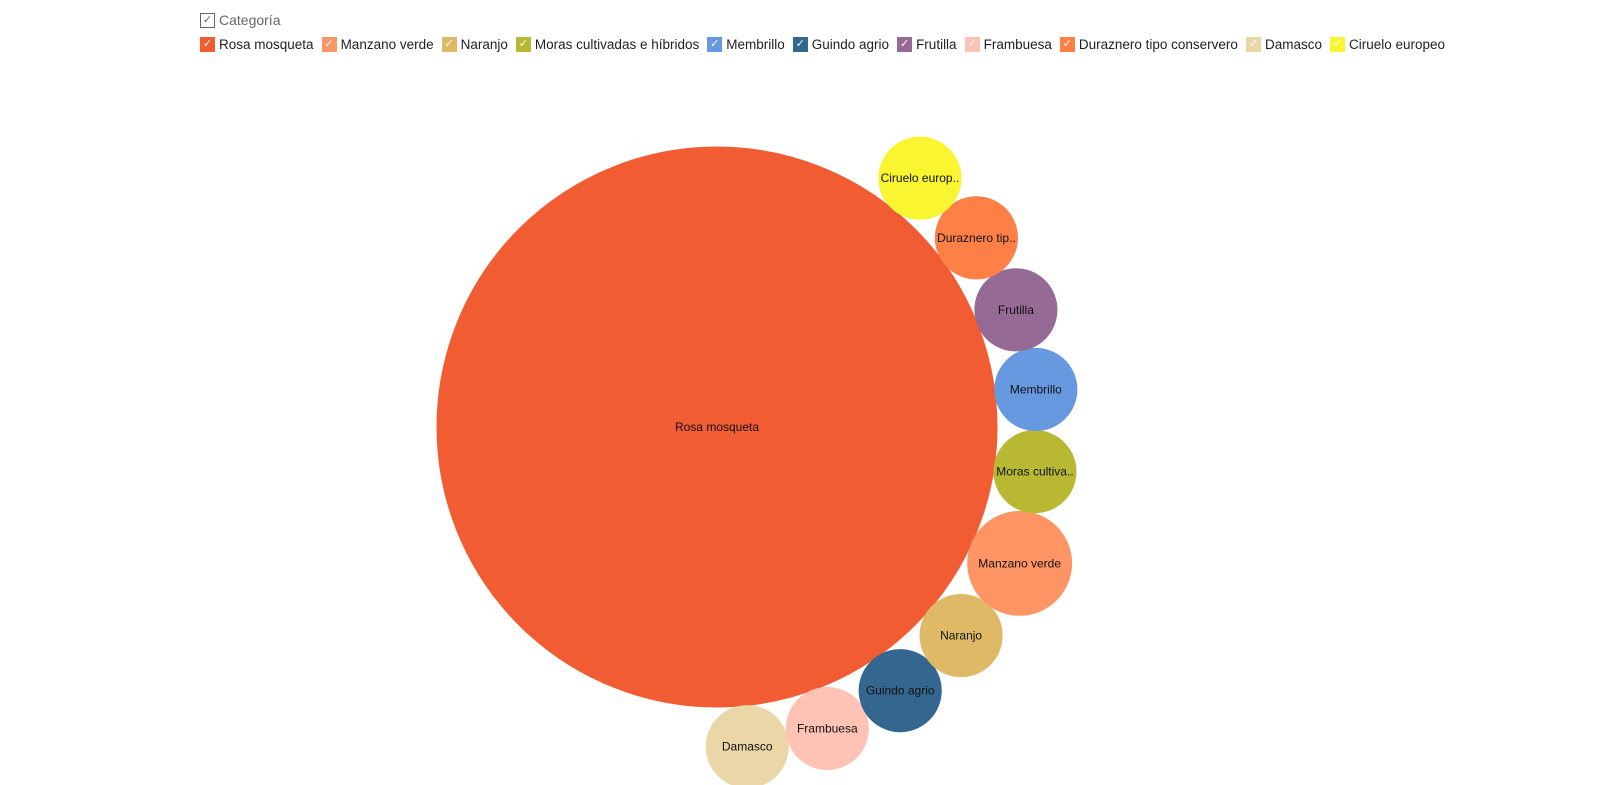 This screenshot has height=785, width=1600. Describe the element at coordinates (387, 44) in the screenshot. I see `legend-label: Manzano verde` at that location.